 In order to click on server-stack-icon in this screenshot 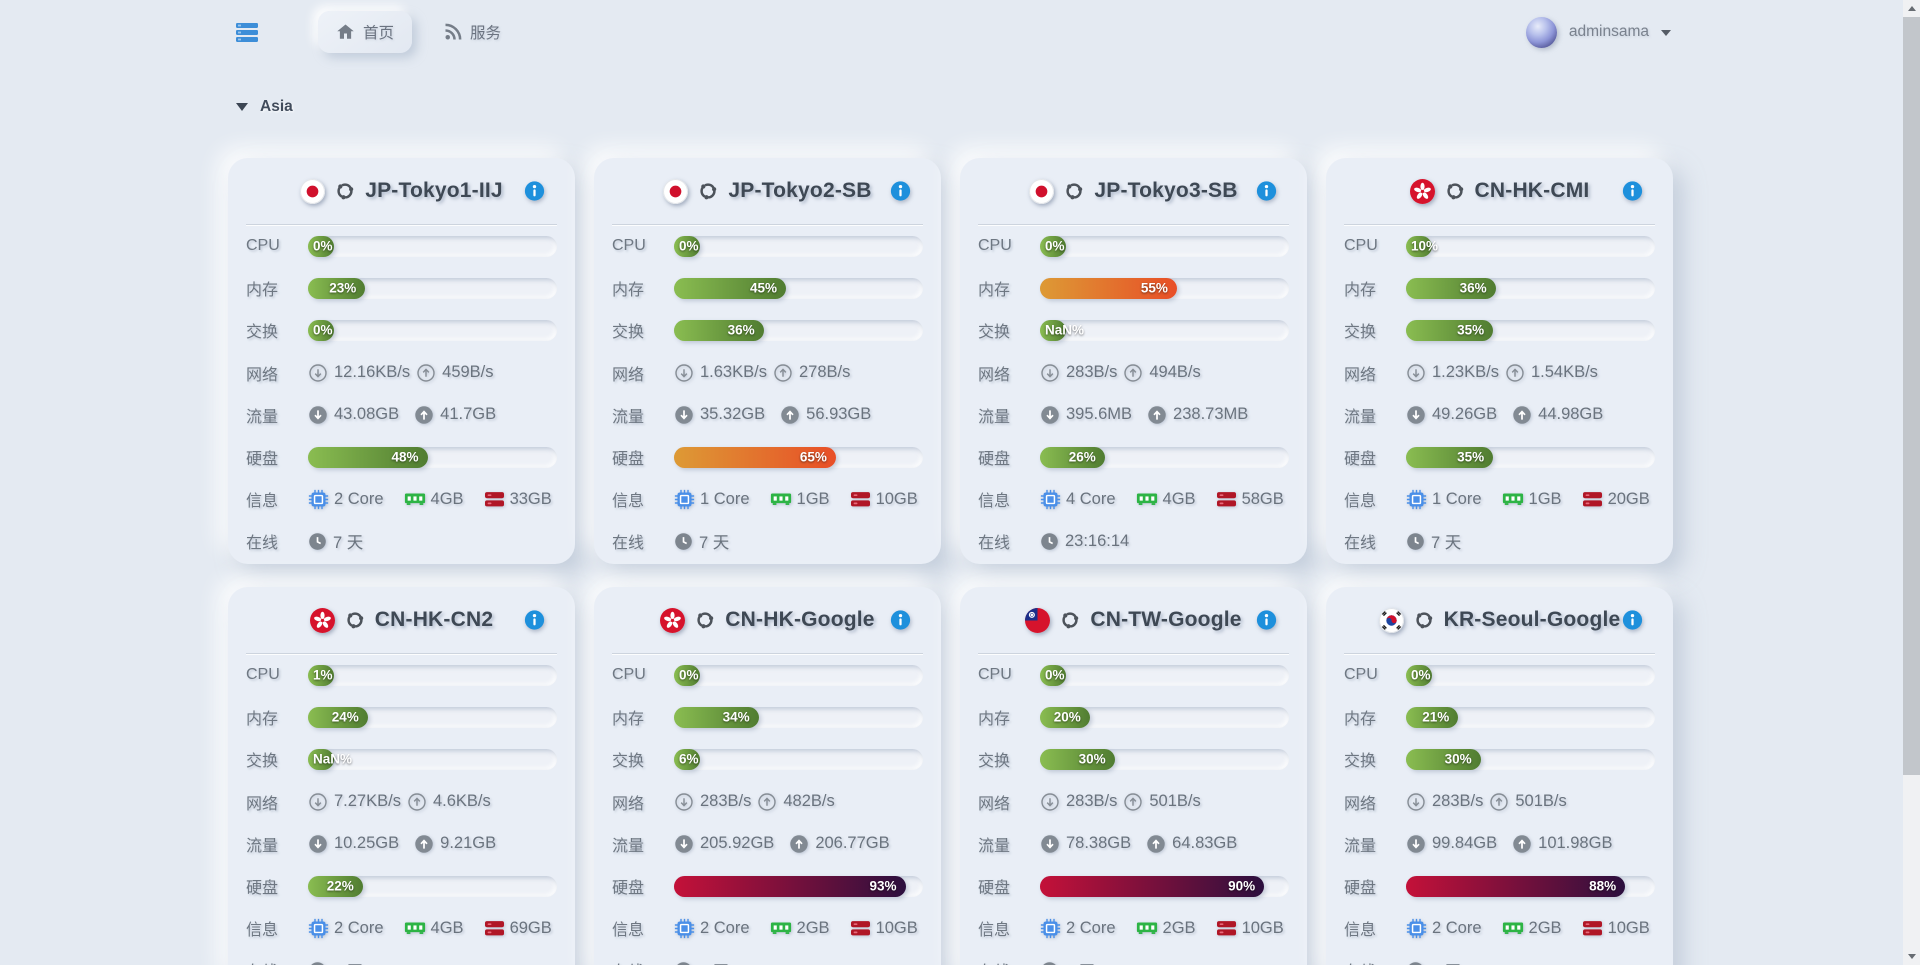, I will do `click(247, 32)`.